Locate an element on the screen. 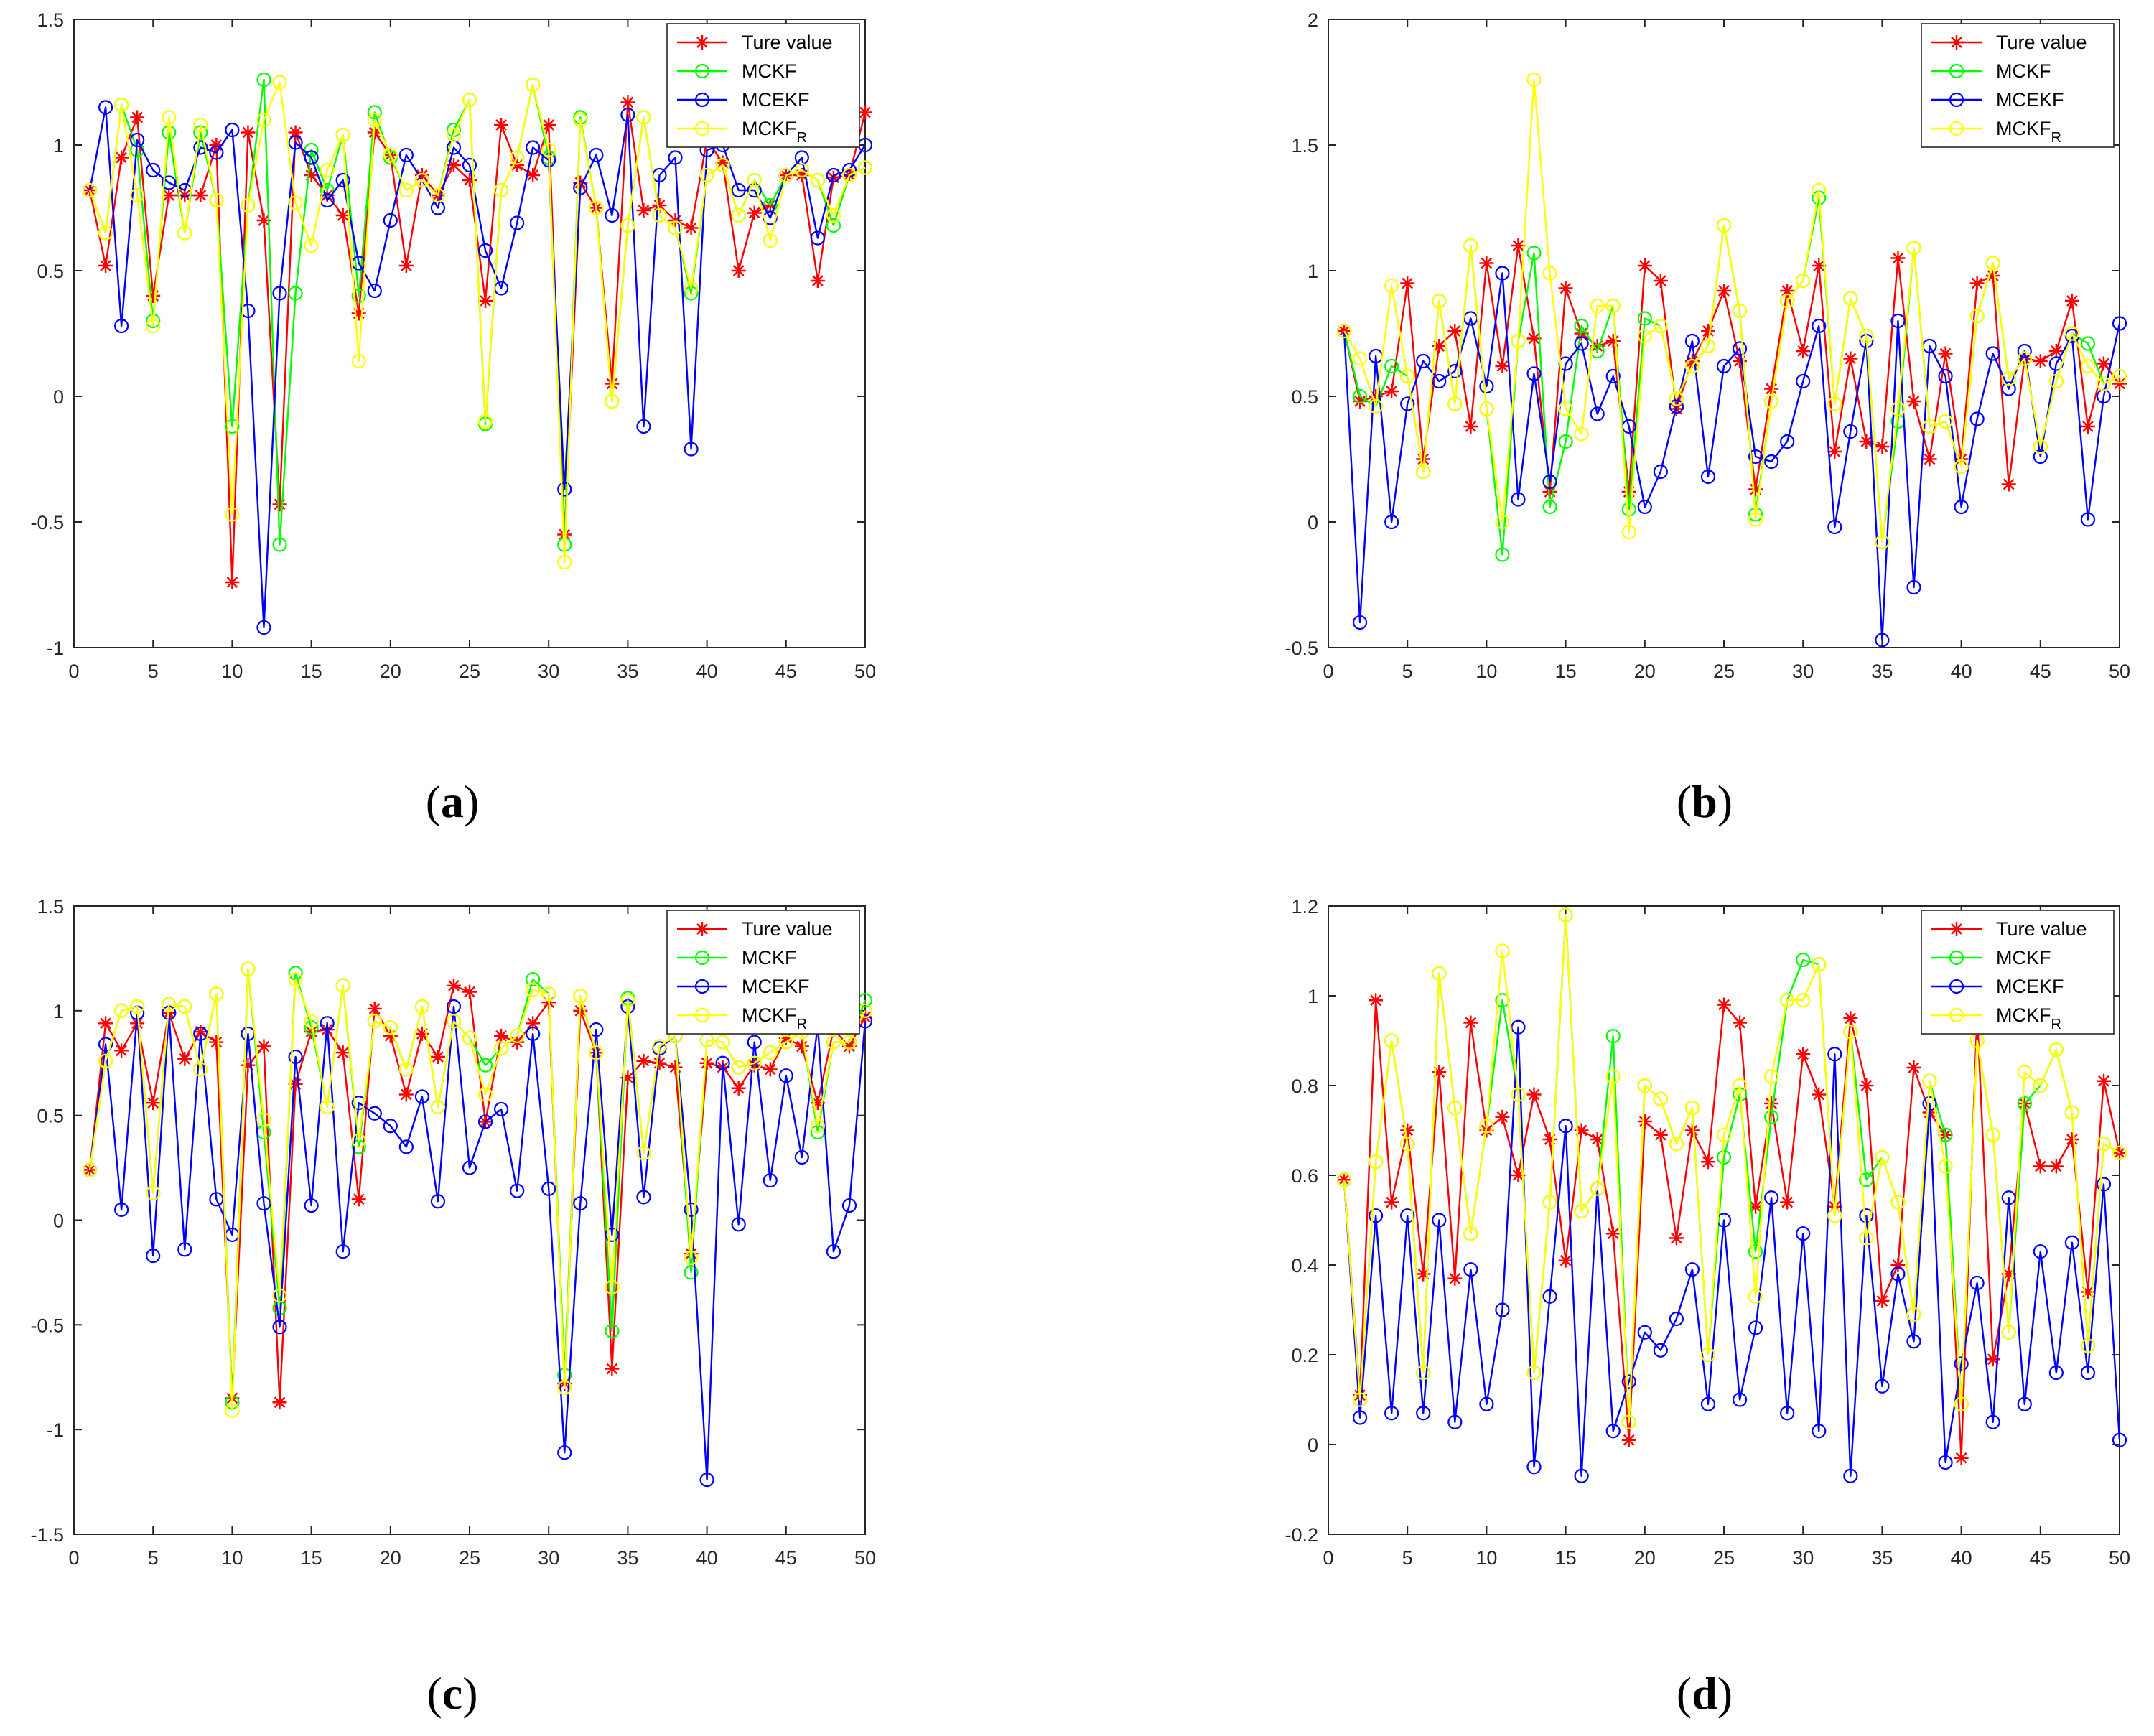  y-tick-label: -0.5 is located at coordinates (47, 1325).